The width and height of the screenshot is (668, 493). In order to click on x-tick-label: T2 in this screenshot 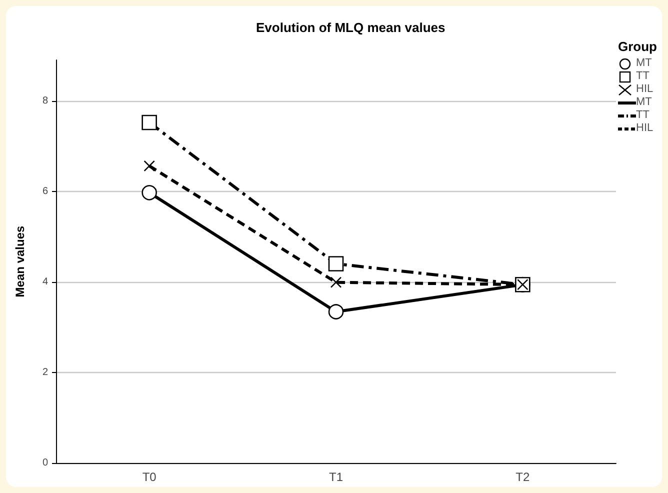, I will do `click(523, 477)`.